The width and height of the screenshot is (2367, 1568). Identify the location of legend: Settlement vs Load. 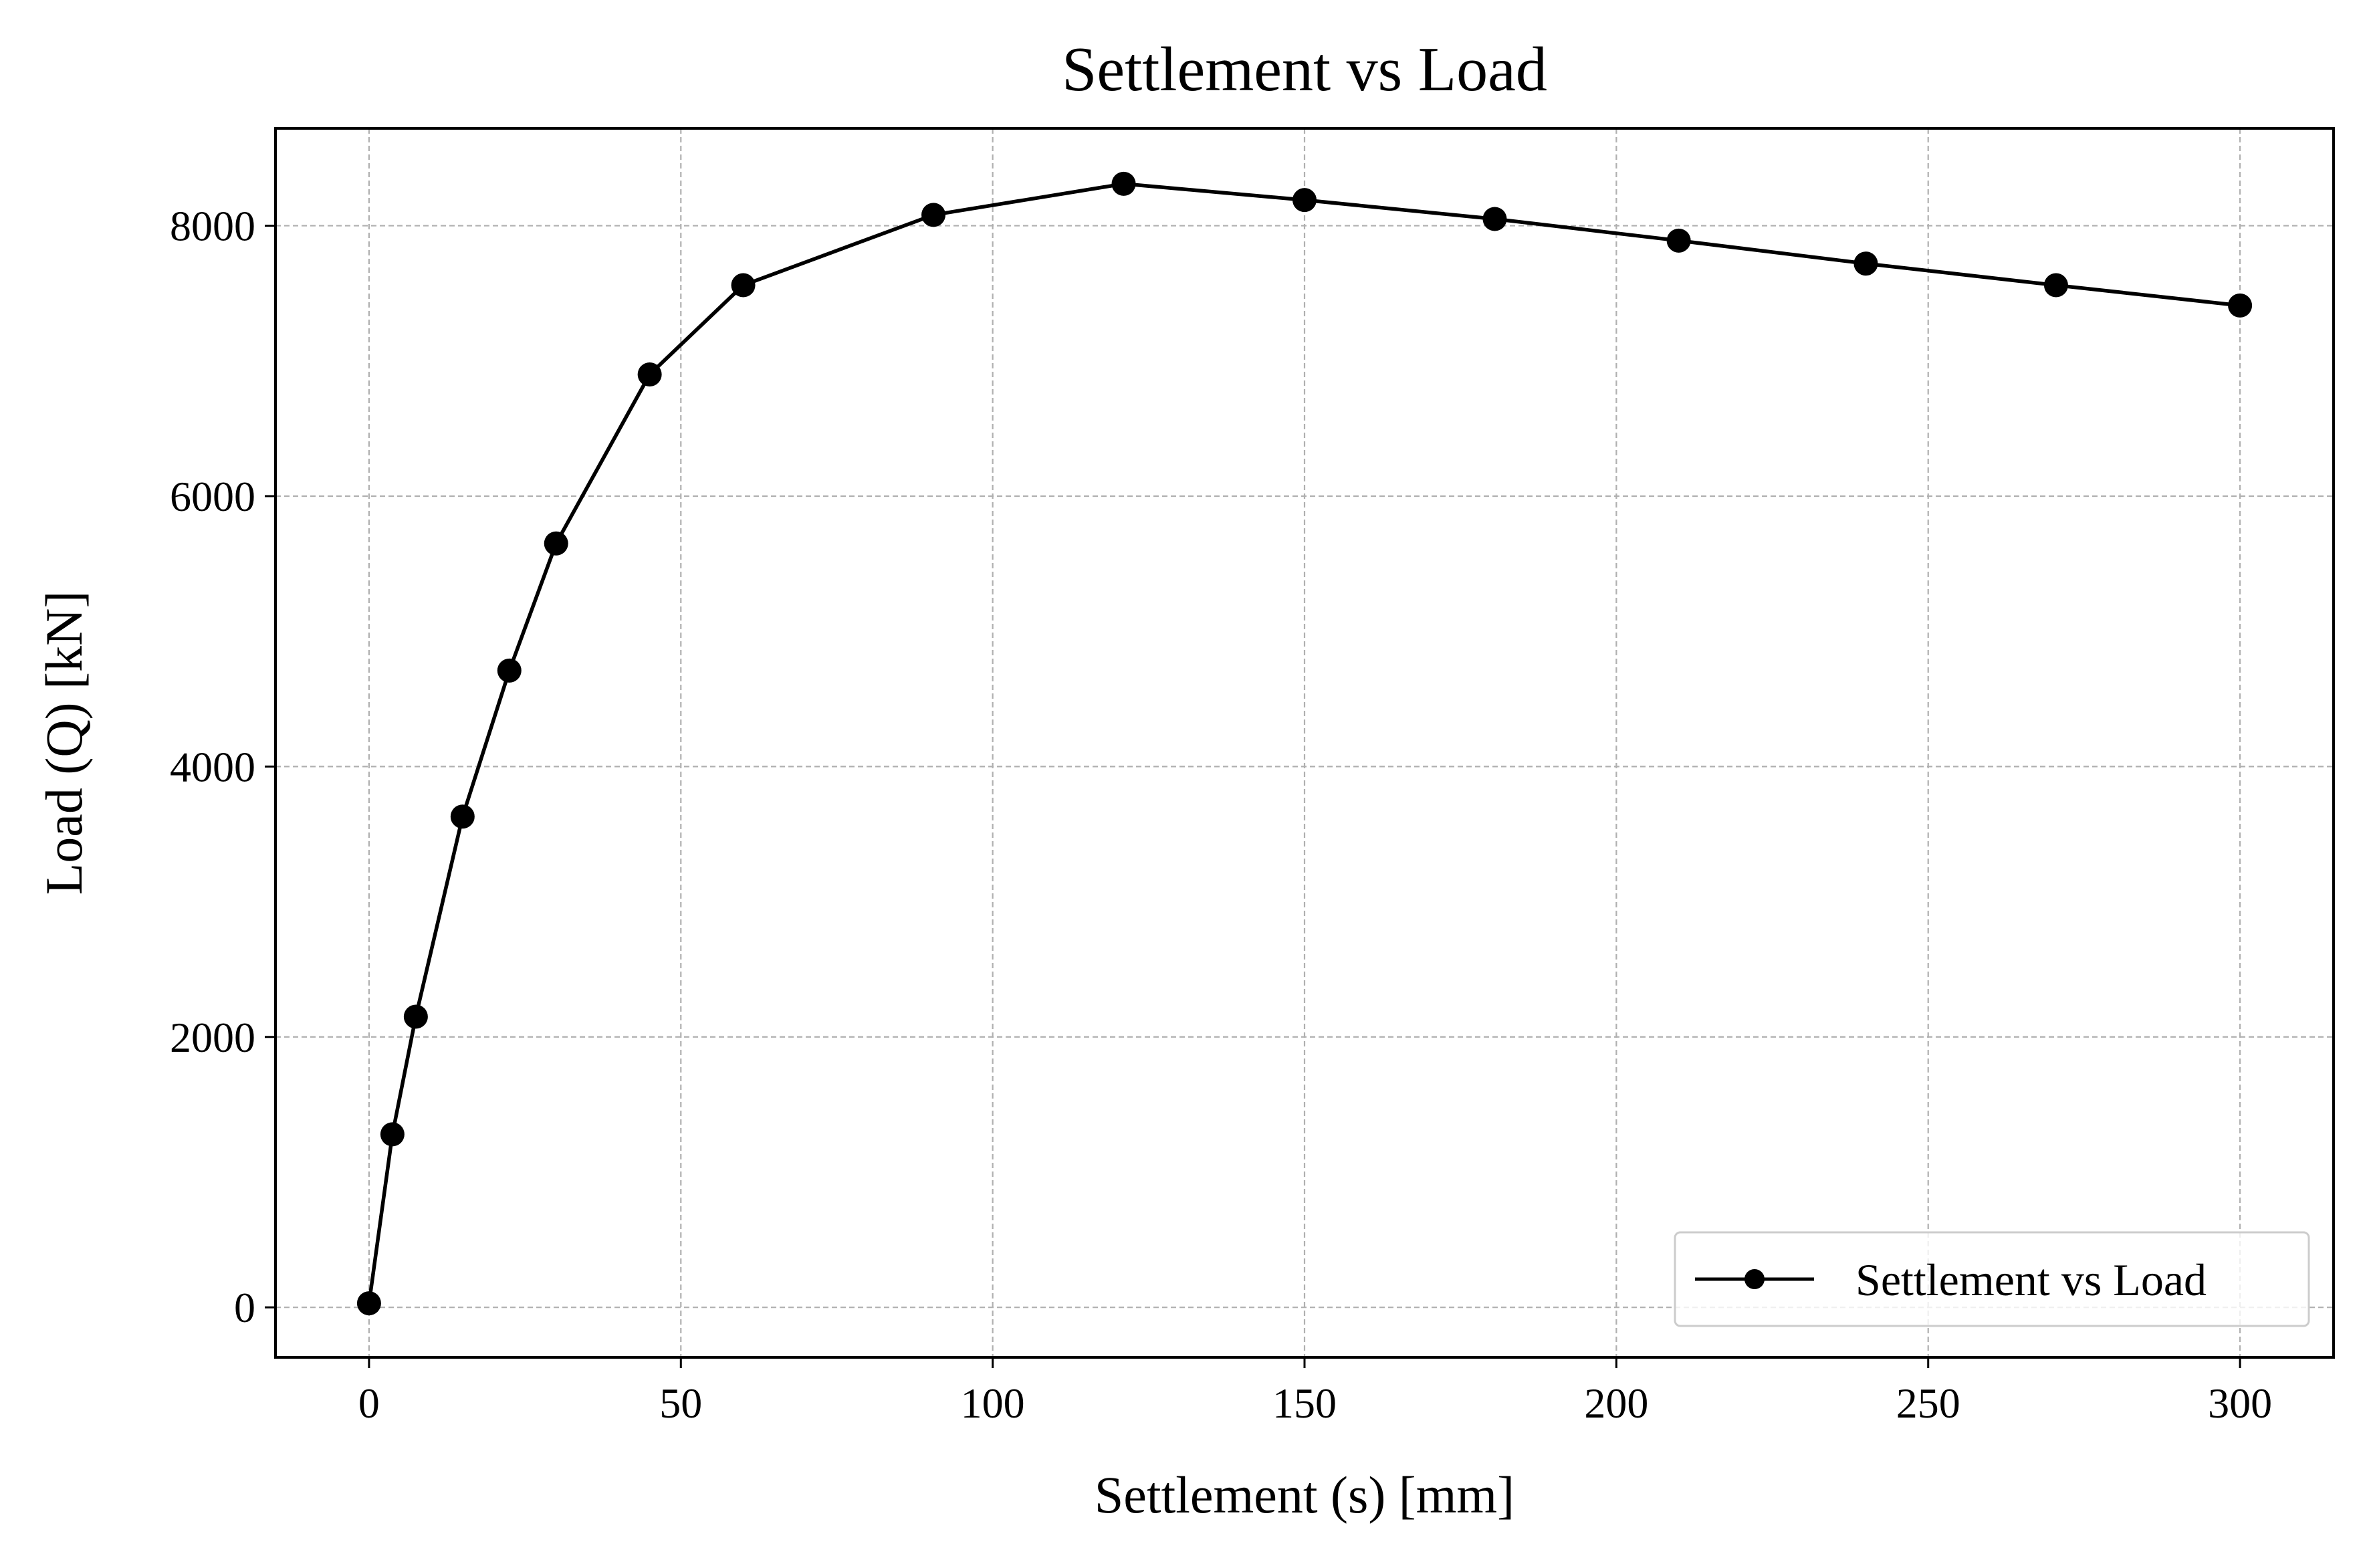
(1992, 1279).